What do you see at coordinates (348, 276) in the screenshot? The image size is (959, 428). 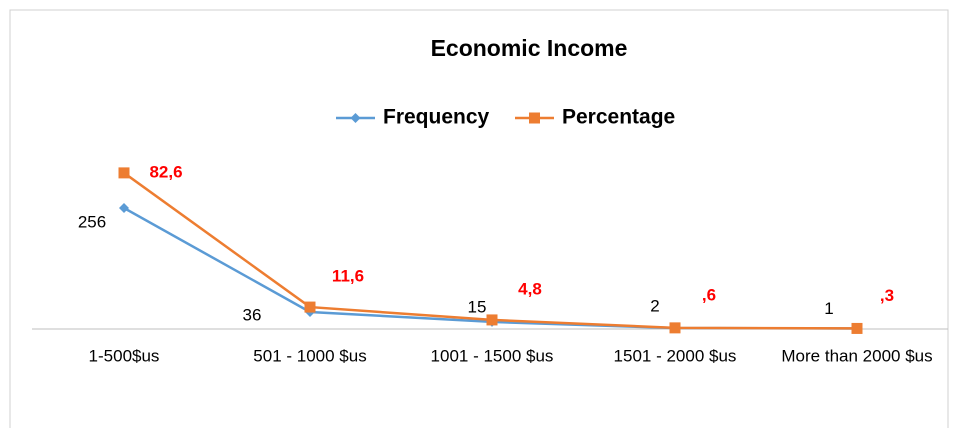 I see `data-label: 11,6` at bounding box center [348, 276].